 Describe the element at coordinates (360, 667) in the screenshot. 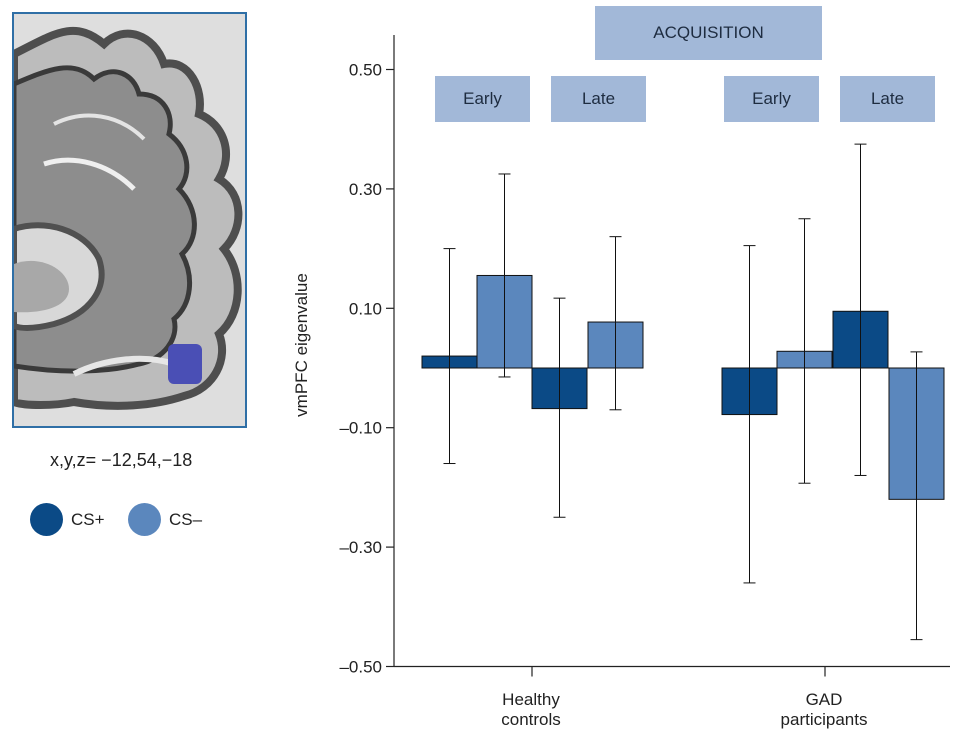

I see `y-tick-label: –0.50` at that location.